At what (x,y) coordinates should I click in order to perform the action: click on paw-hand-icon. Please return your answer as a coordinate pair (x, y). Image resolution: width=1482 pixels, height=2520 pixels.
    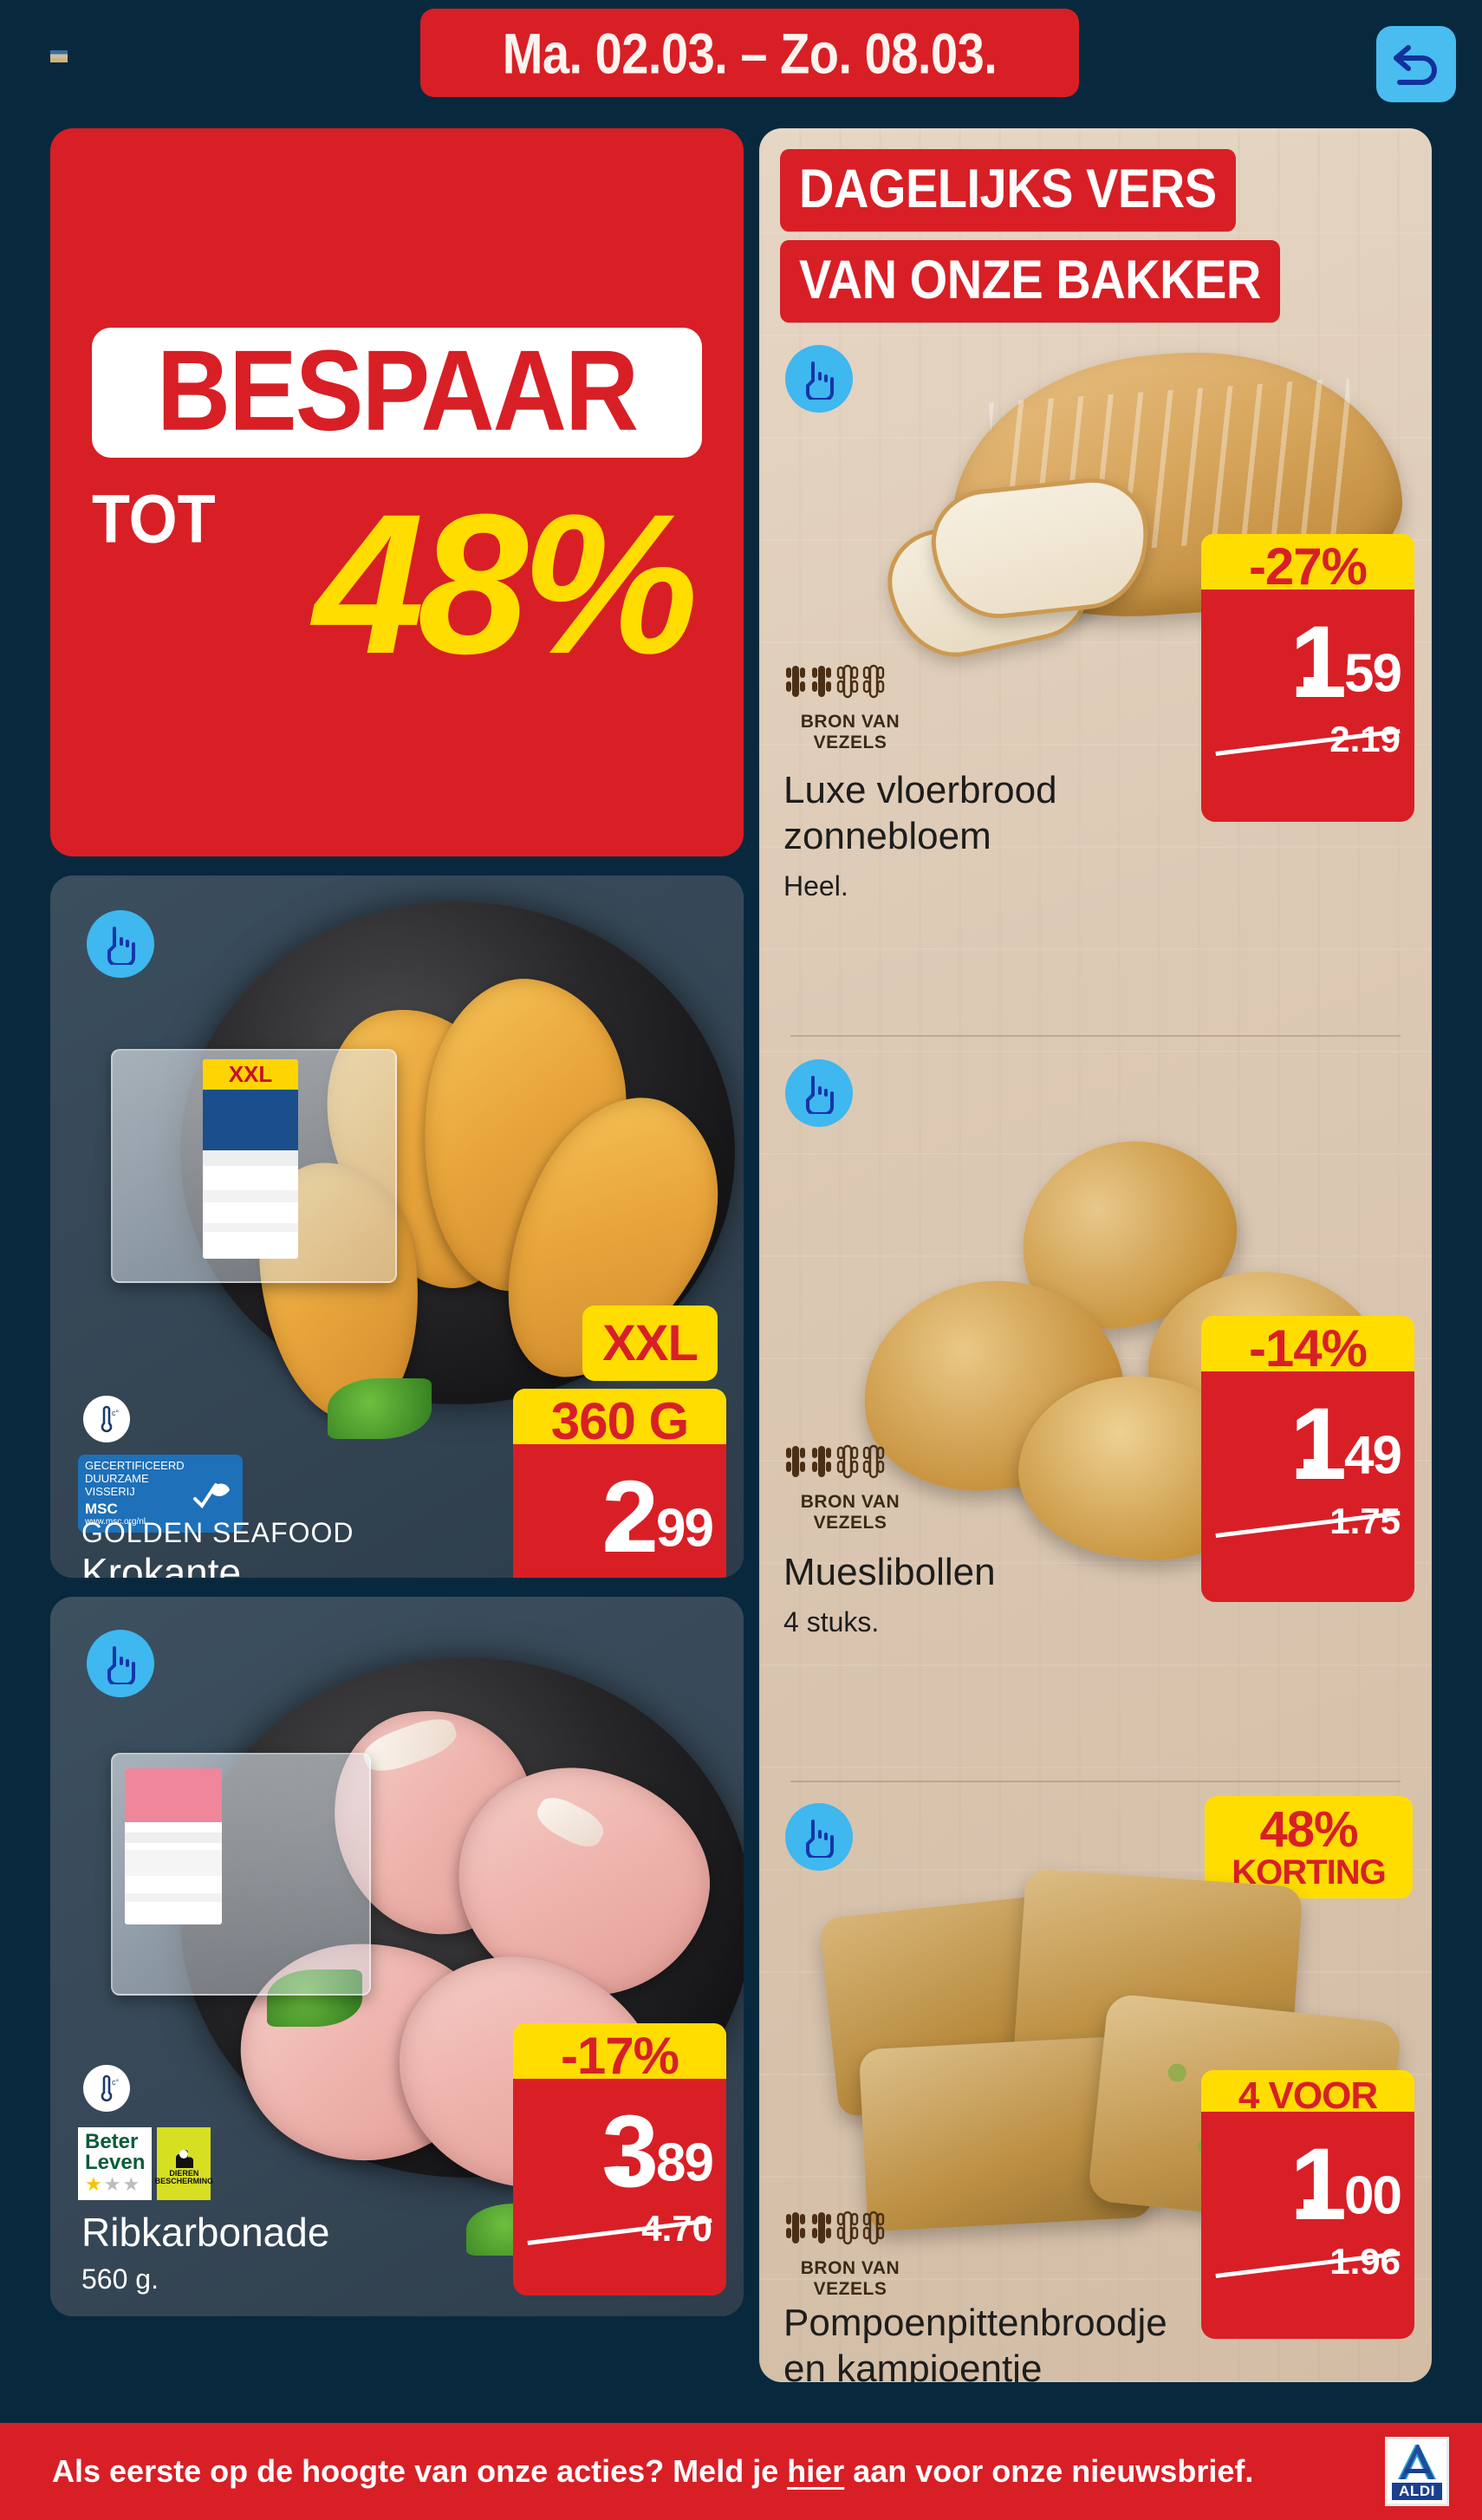
    Looking at the image, I should click on (185, 2158).